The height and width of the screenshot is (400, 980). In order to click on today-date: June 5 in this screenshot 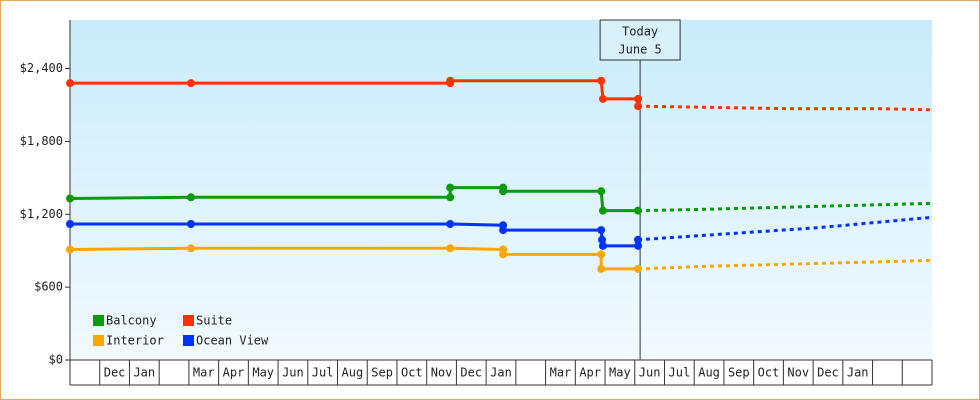, I will do `click(639, 50)`.